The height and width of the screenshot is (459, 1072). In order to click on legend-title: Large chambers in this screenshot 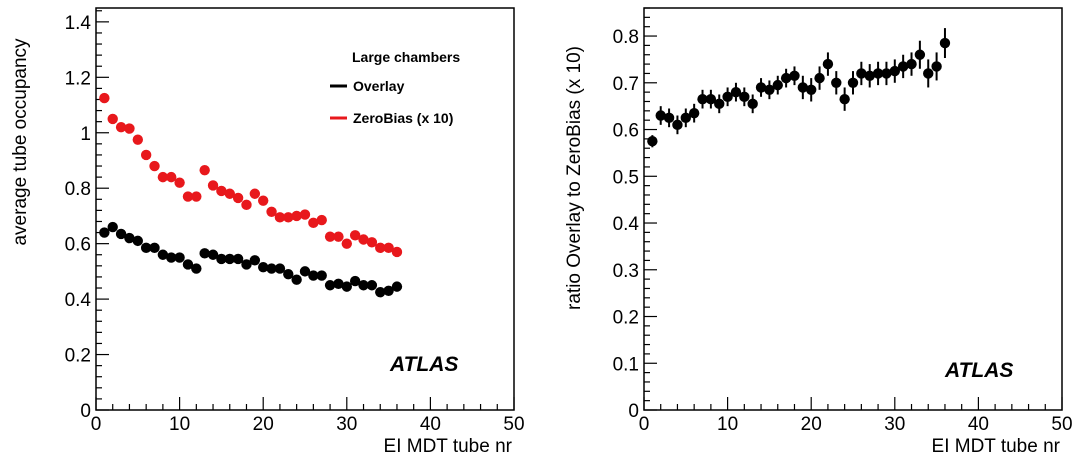, I will do `click(406, 57)`.